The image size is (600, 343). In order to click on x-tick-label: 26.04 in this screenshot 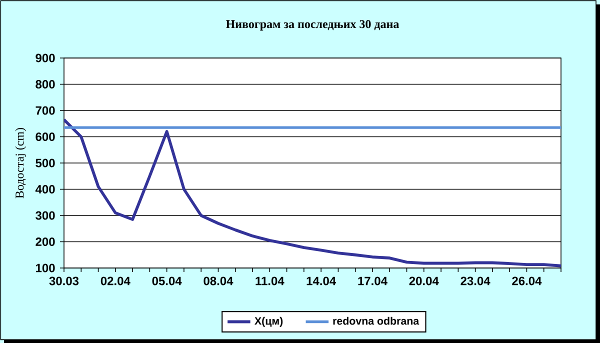, I will do `click(527, 281)`.